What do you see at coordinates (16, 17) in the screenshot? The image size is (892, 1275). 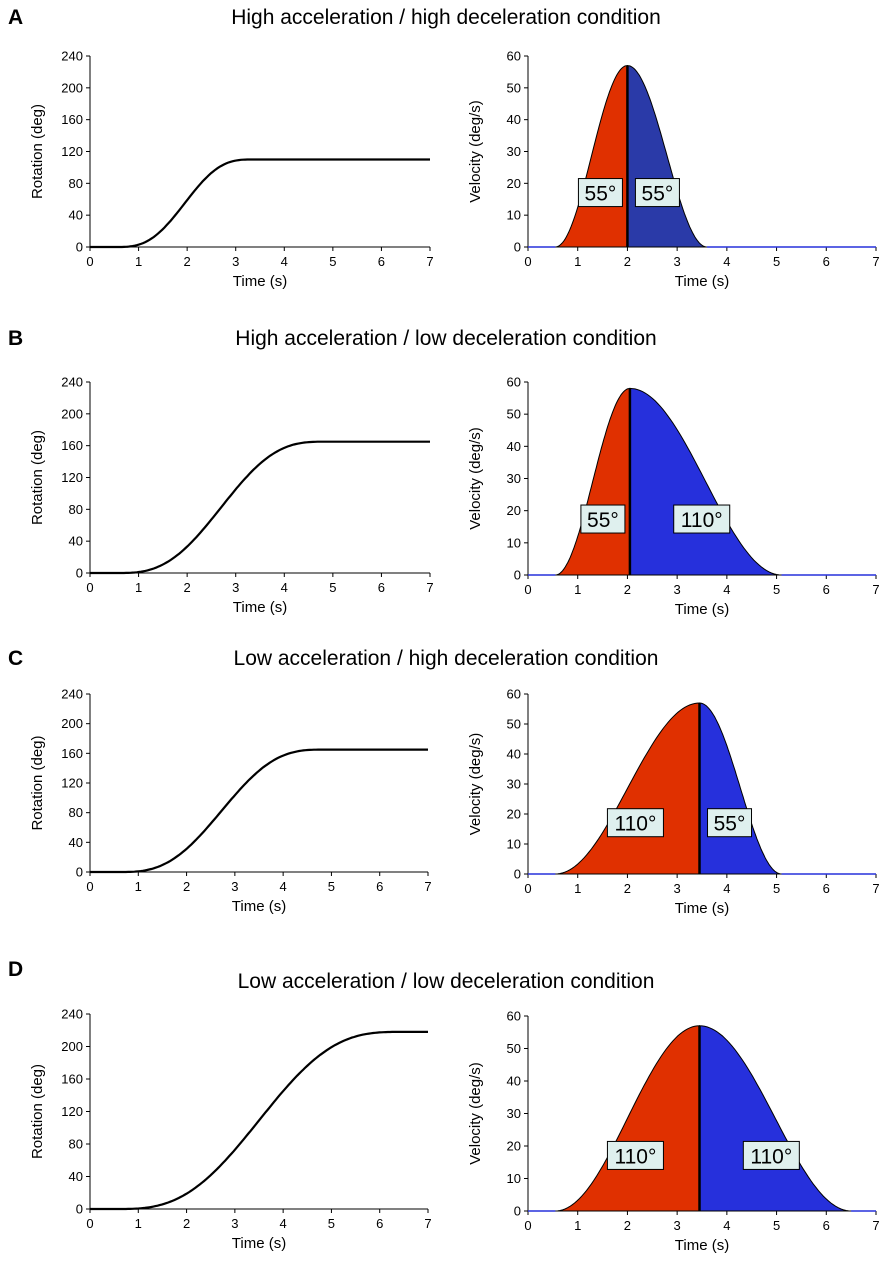 I see `panel-letter-a: A` at bounding box center [16, 17].